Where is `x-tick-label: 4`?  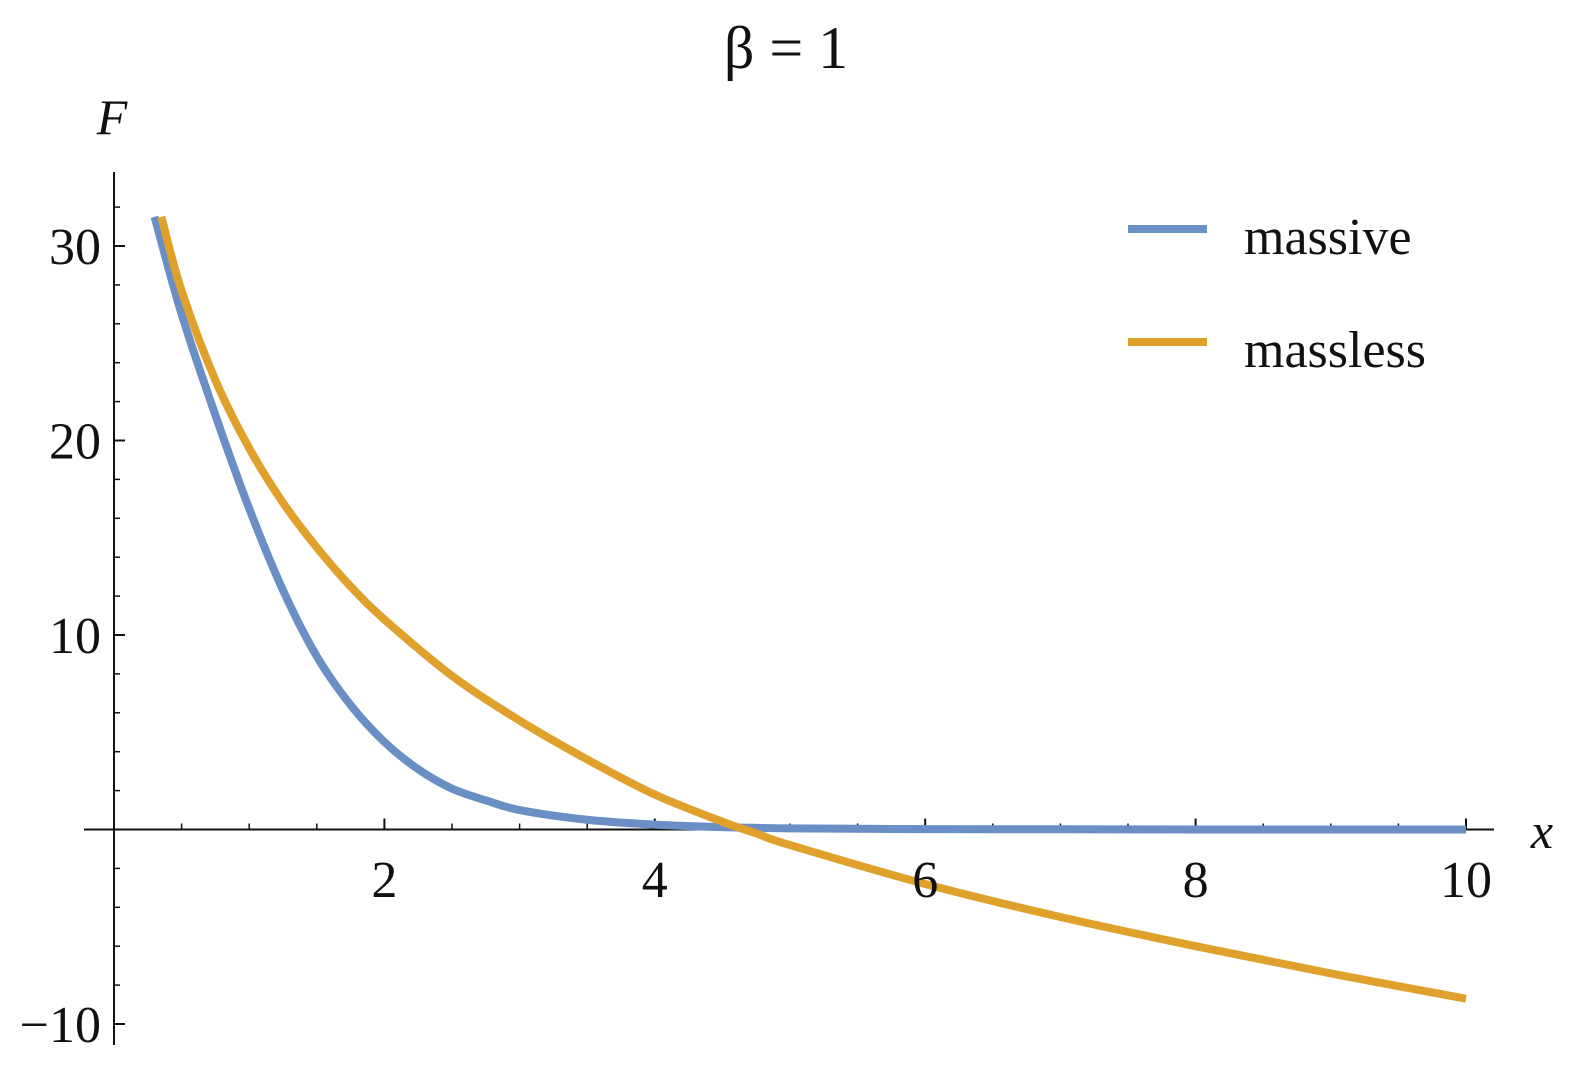
x-tick-label: 4 is located at coordinates (655, 880).